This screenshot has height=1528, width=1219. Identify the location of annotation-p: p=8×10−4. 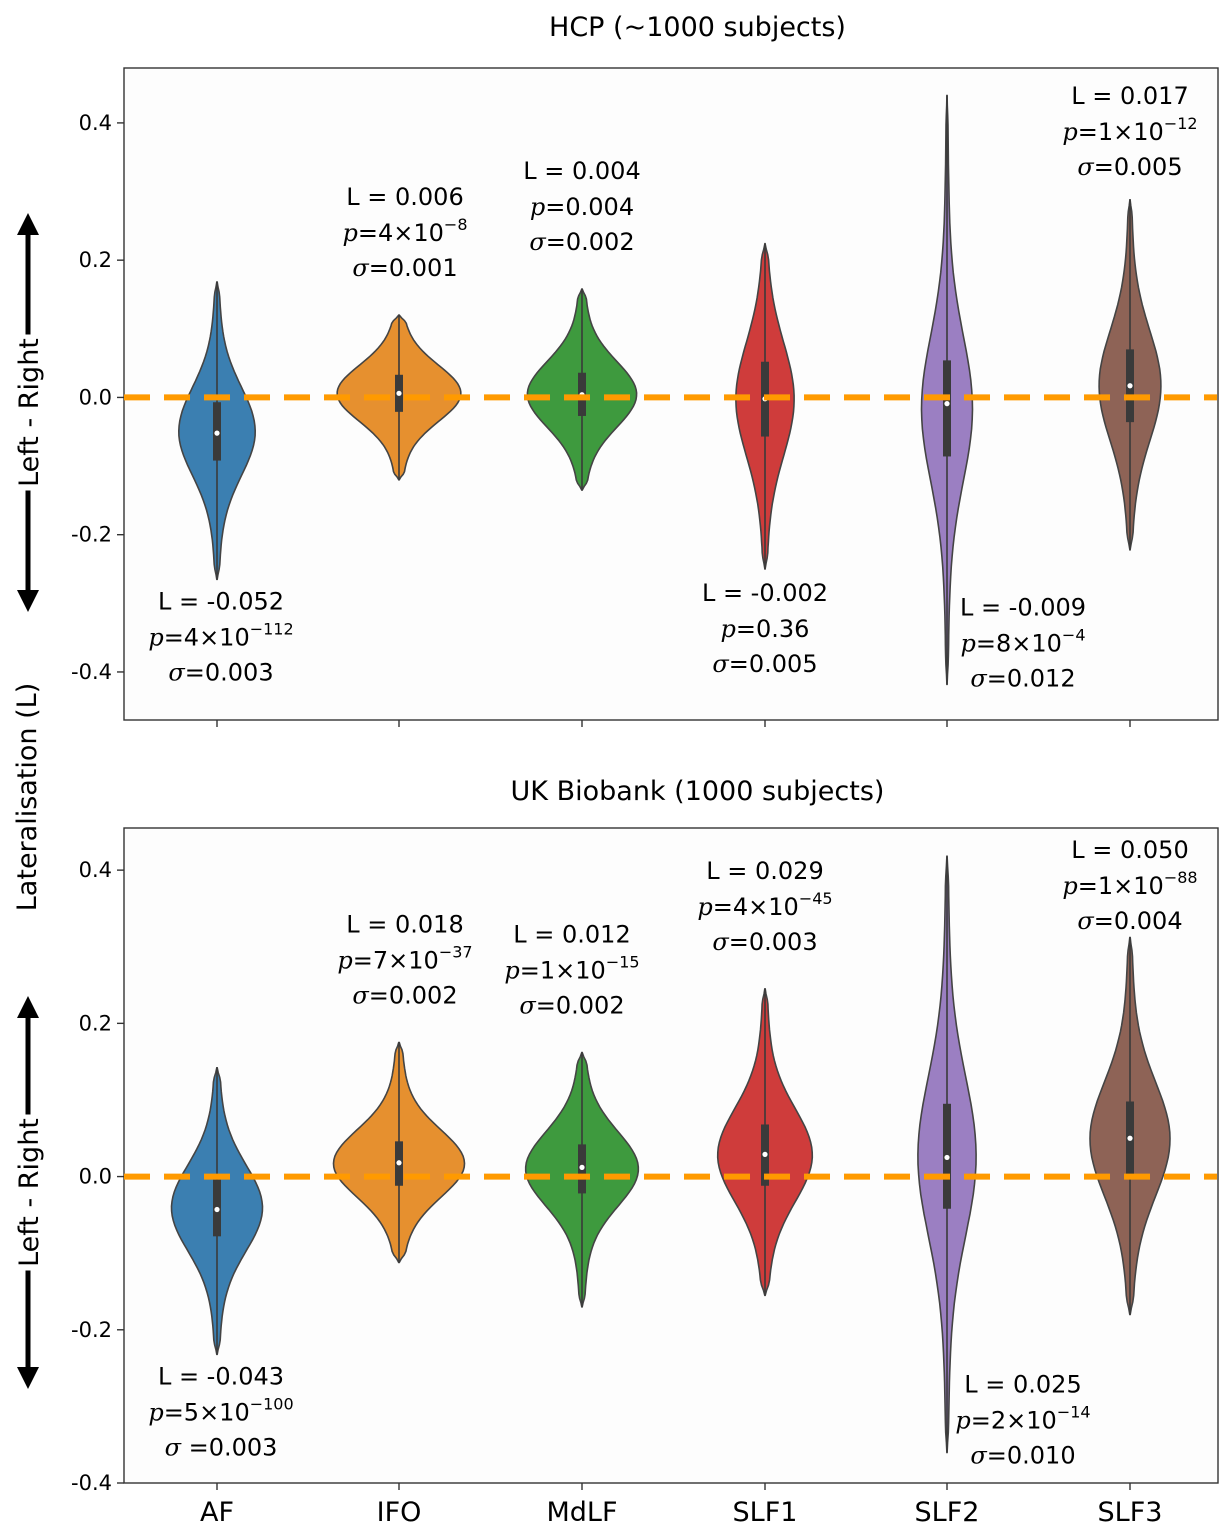
(1023, 641).